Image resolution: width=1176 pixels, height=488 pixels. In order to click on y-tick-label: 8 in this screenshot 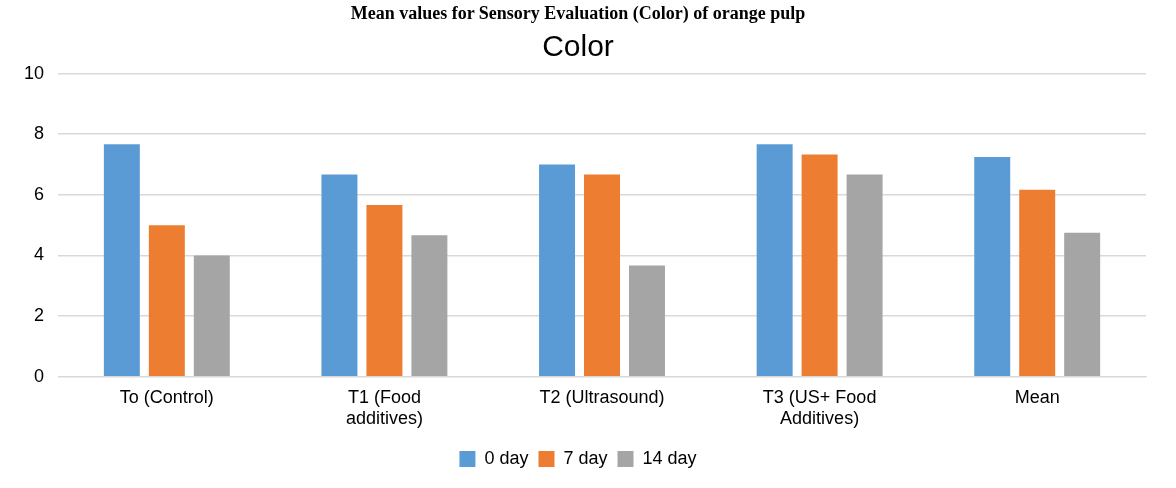, I will do `click(39, 133)`.